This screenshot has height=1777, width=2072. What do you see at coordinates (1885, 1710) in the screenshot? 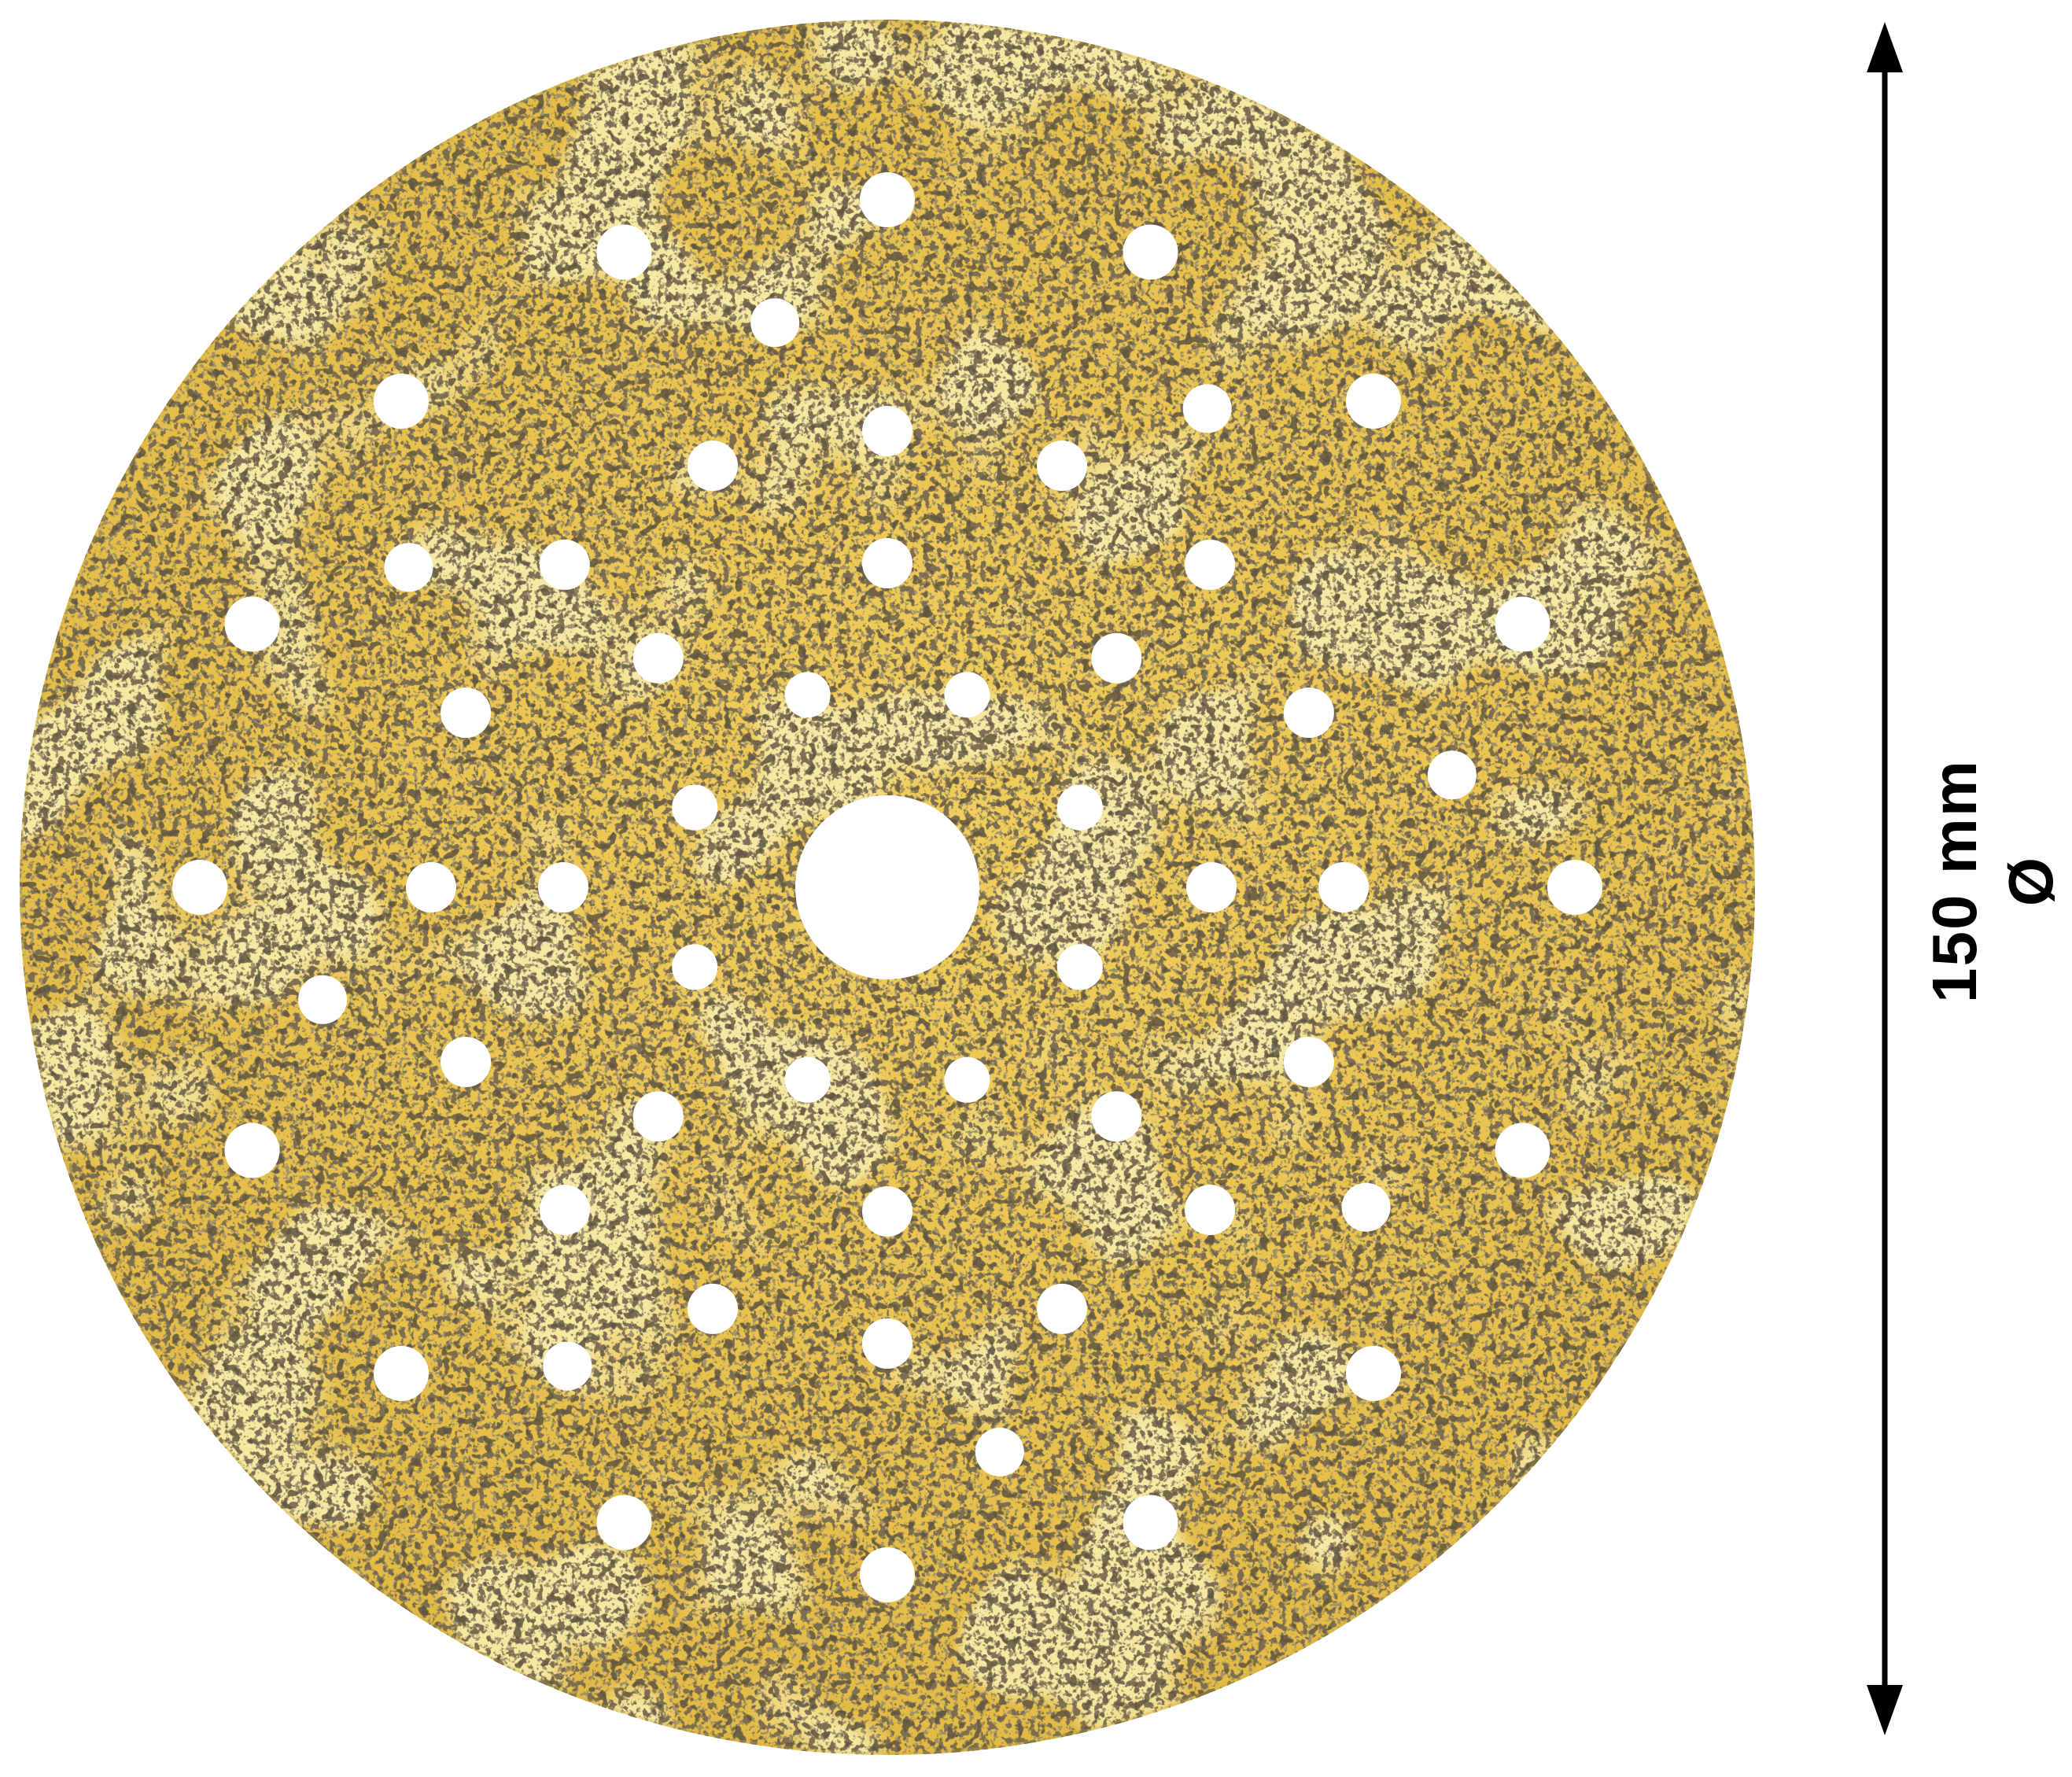
I see `dimension-arrowhead-bottom` at bounding box center [1885, 1710].